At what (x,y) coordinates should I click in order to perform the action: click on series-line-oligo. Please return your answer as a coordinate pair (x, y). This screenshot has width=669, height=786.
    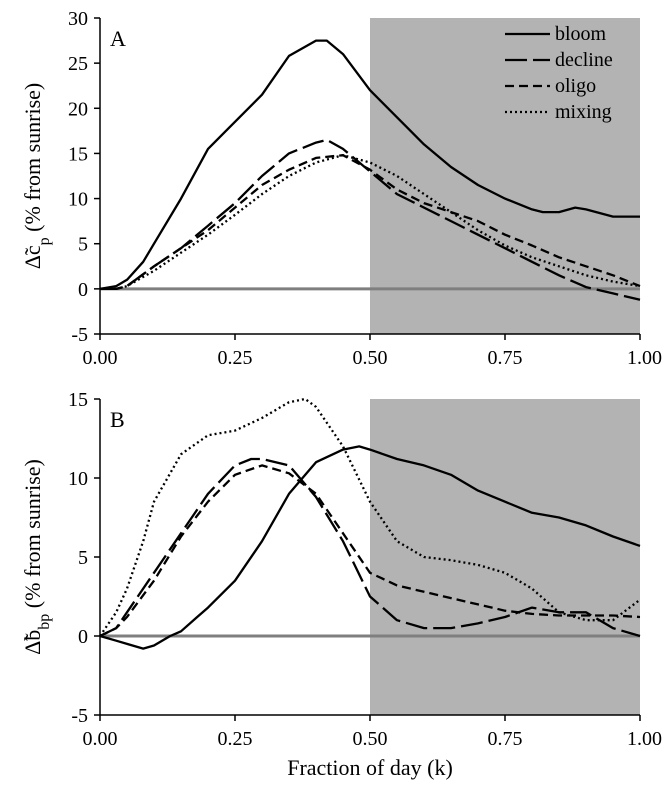
    Looking at the image, I should click on (370, 222).